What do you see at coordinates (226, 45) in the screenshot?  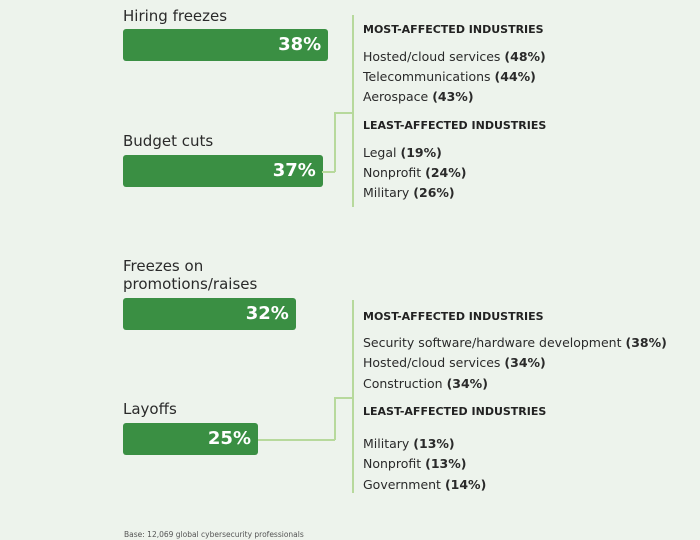 I see `bar-hiring-freezes: 38%` at bounding box center [226, 45].